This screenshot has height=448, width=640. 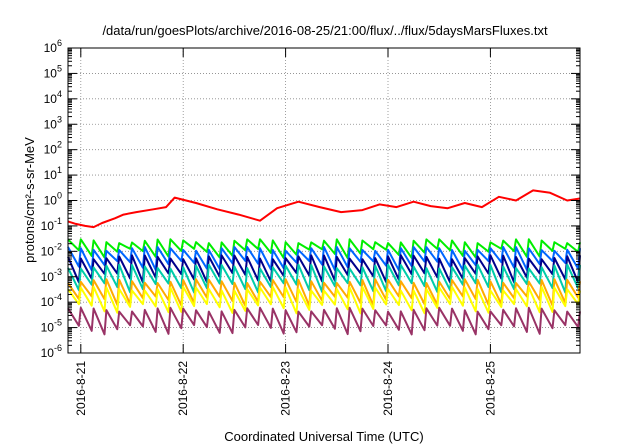 What do you see at coordinates (286, 388) in the screenshot?
I see `x-tick-label: 2016-8-23` at bounding box center [286, 388].